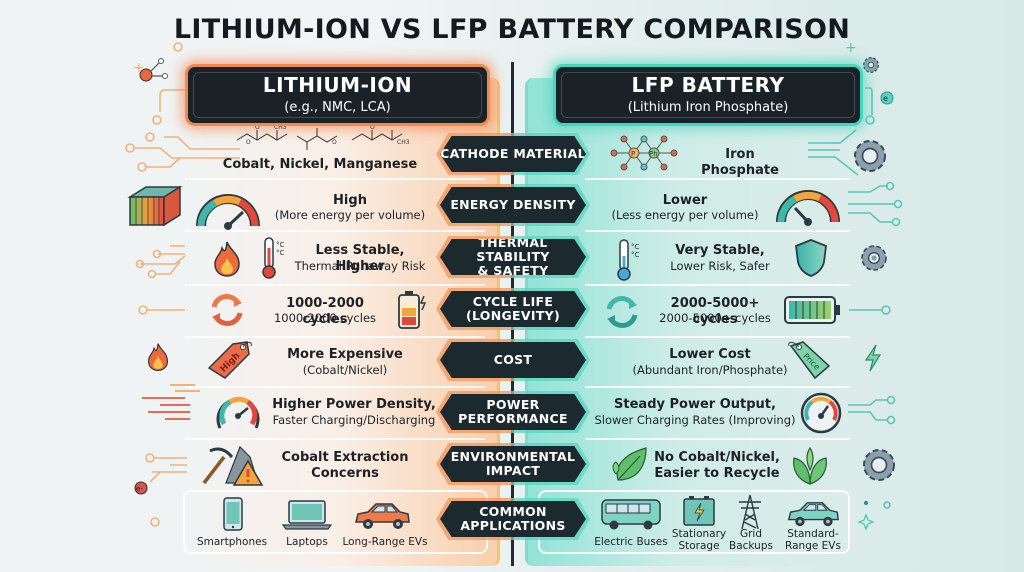  I want to click on lfp-energy-subtext: (Less energy per volume), so click(685, 215).